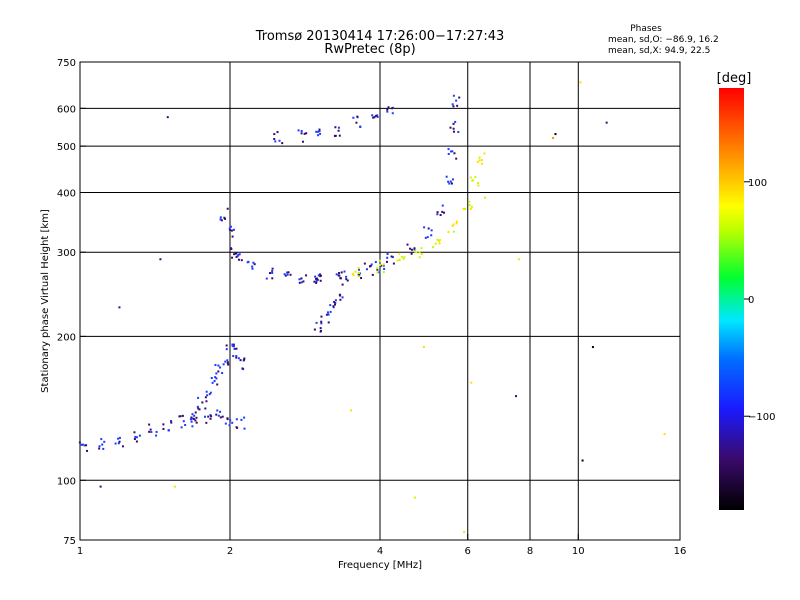 This screenshot has height=600, width=800. What do you see at coordinates (66, 253) in the screenshot?
I see `y-tick-label: 300` at bounding box center [66, 253].